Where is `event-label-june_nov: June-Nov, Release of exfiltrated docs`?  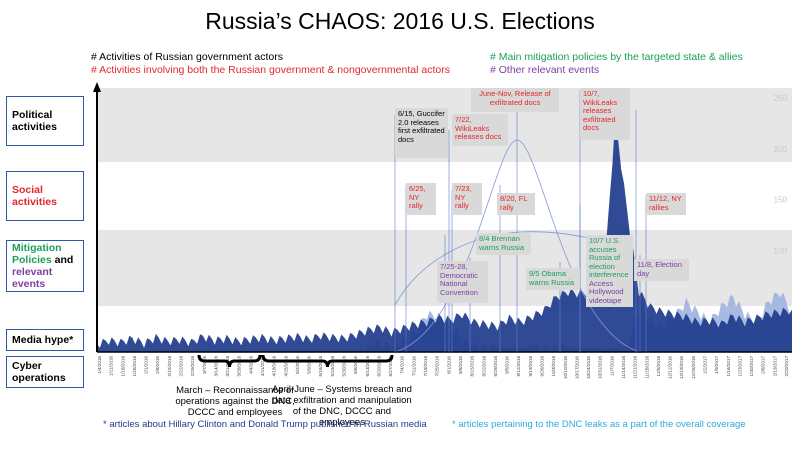
event-label-june_nov: June-Nov, Release of exfiltrated docs is located at coordinates (515, 98).